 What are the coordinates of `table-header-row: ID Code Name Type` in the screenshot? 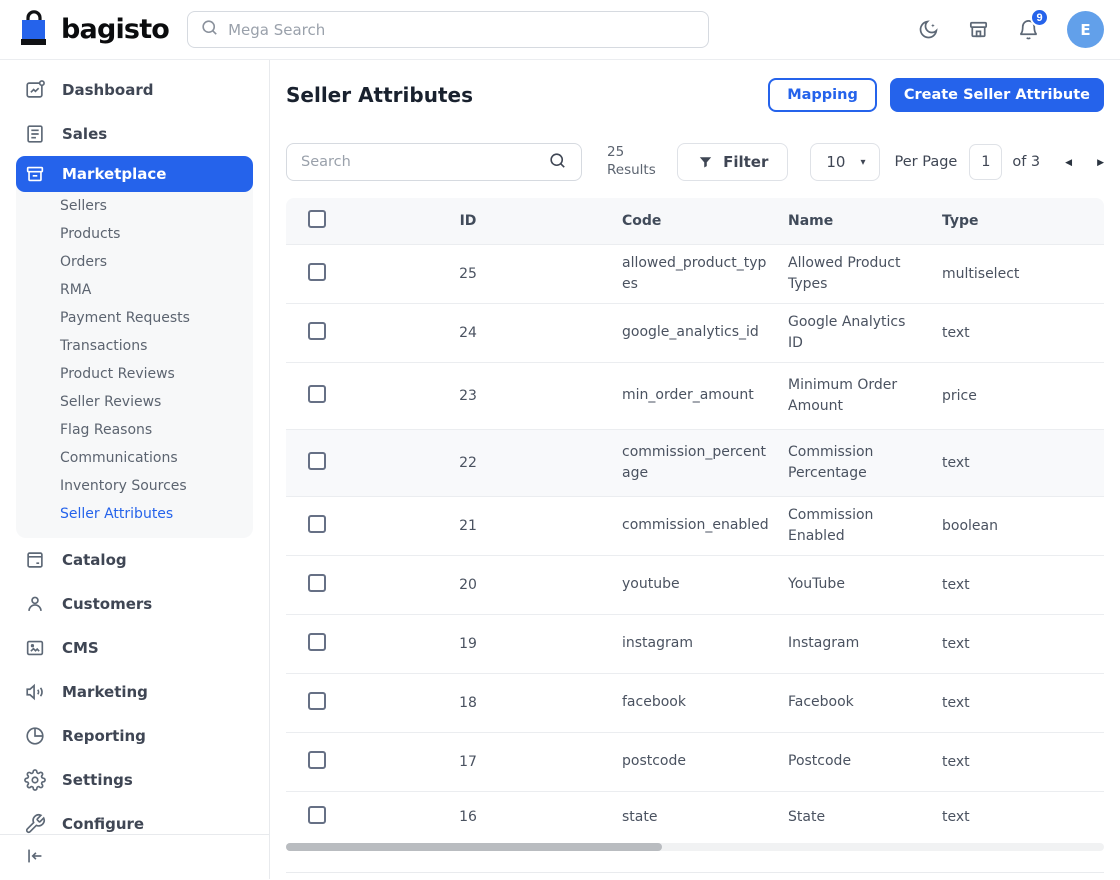 It's located at (695, 221).